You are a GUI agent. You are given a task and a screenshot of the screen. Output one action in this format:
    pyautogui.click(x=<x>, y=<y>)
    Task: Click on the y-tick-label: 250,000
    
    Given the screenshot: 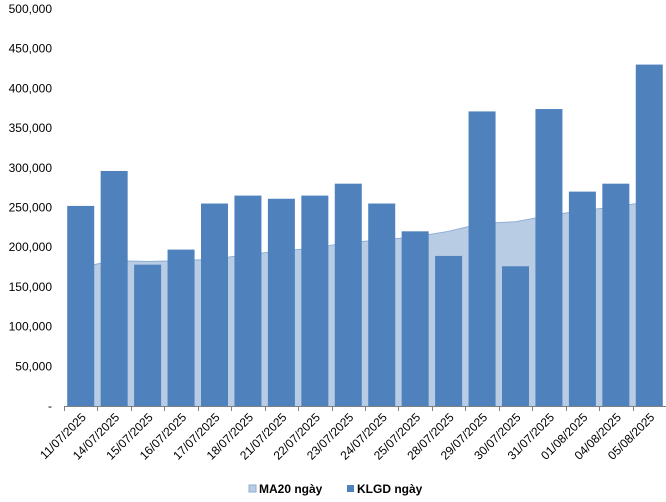 What is the action you would take?
    pyautogui.click(x=31, y=208)
    